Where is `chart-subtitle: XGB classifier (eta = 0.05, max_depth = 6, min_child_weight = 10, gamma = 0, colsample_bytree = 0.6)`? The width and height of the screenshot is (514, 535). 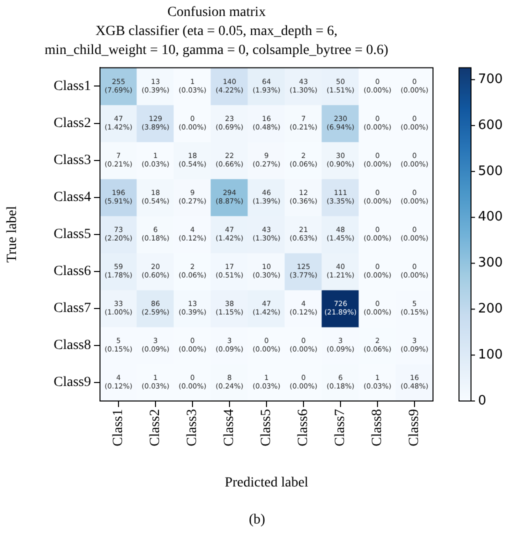 chart-subtitle: XGB classifier (eta = 0.05, max_depth = 6, min_child_weight = 10, gamma = 0, colsample_bytree = 0.6) is located at coordinates (216, 41).